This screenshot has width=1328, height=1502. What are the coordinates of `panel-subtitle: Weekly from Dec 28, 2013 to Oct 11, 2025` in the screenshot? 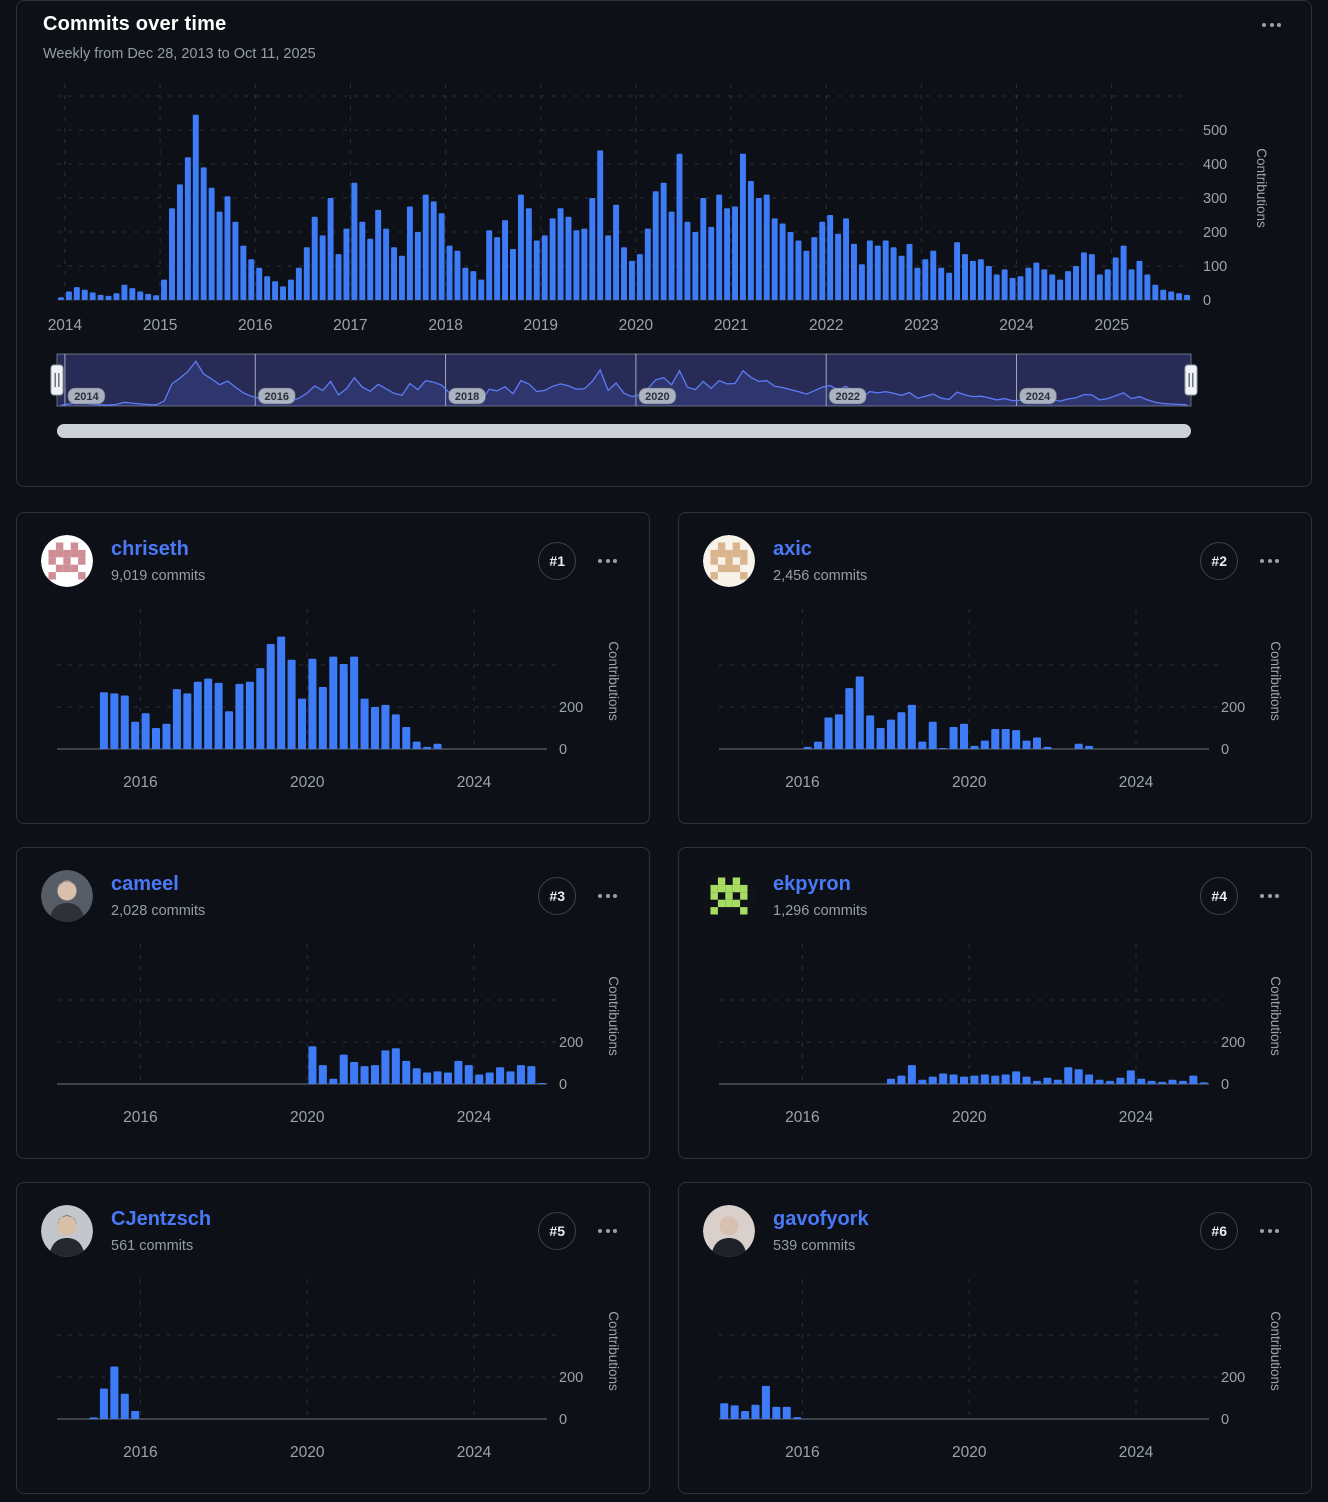 It's located at (179, 54).